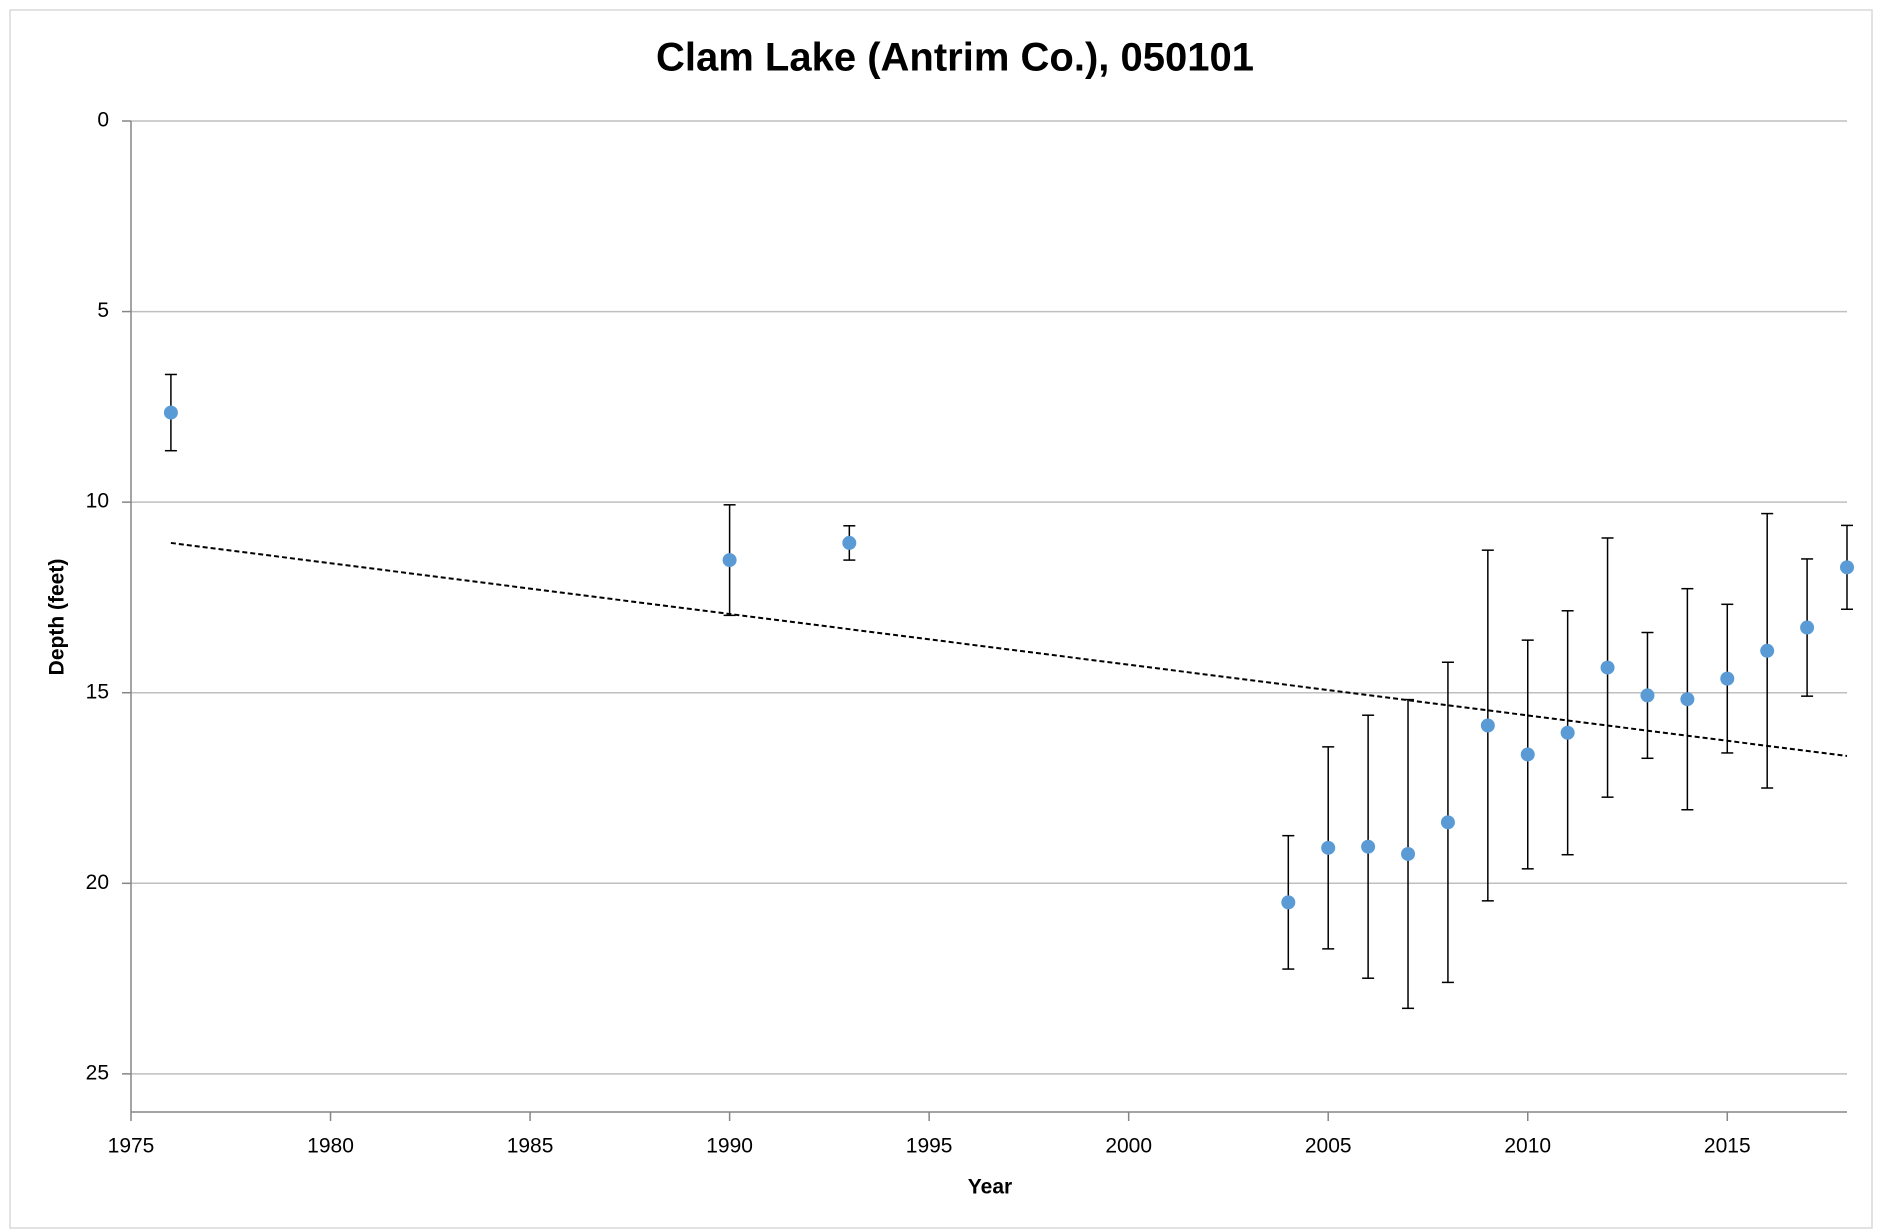 The width and height of the screenshot is (1896, 1232). What do you see at coordinates (103, 310) in the screenshot?
I see `y-tick-label: 5` at bounding box center [103, 310].